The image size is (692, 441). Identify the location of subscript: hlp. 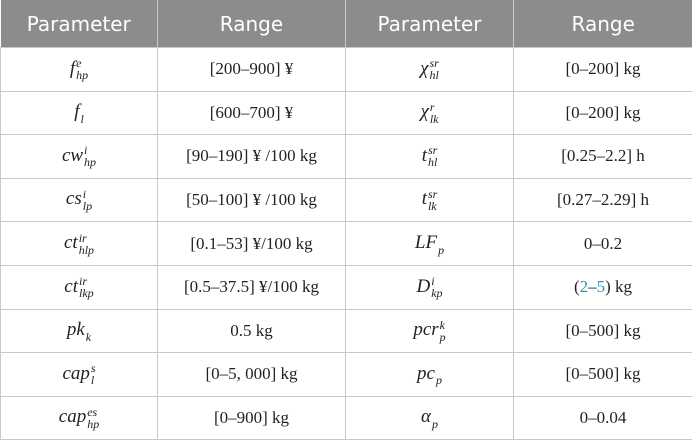
(86, 249).